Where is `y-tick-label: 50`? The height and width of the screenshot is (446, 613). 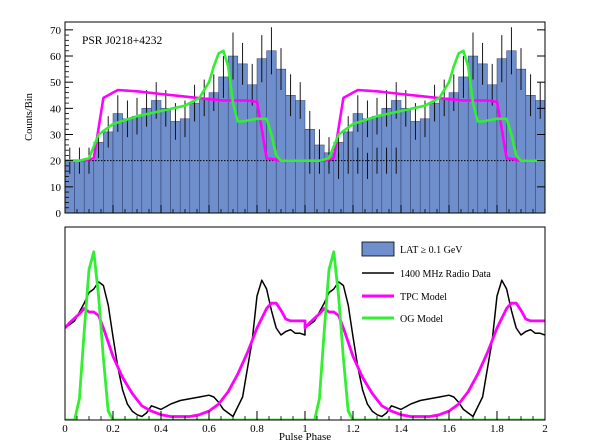
y-tick-label: 50 is located at coordinates (56, 83).